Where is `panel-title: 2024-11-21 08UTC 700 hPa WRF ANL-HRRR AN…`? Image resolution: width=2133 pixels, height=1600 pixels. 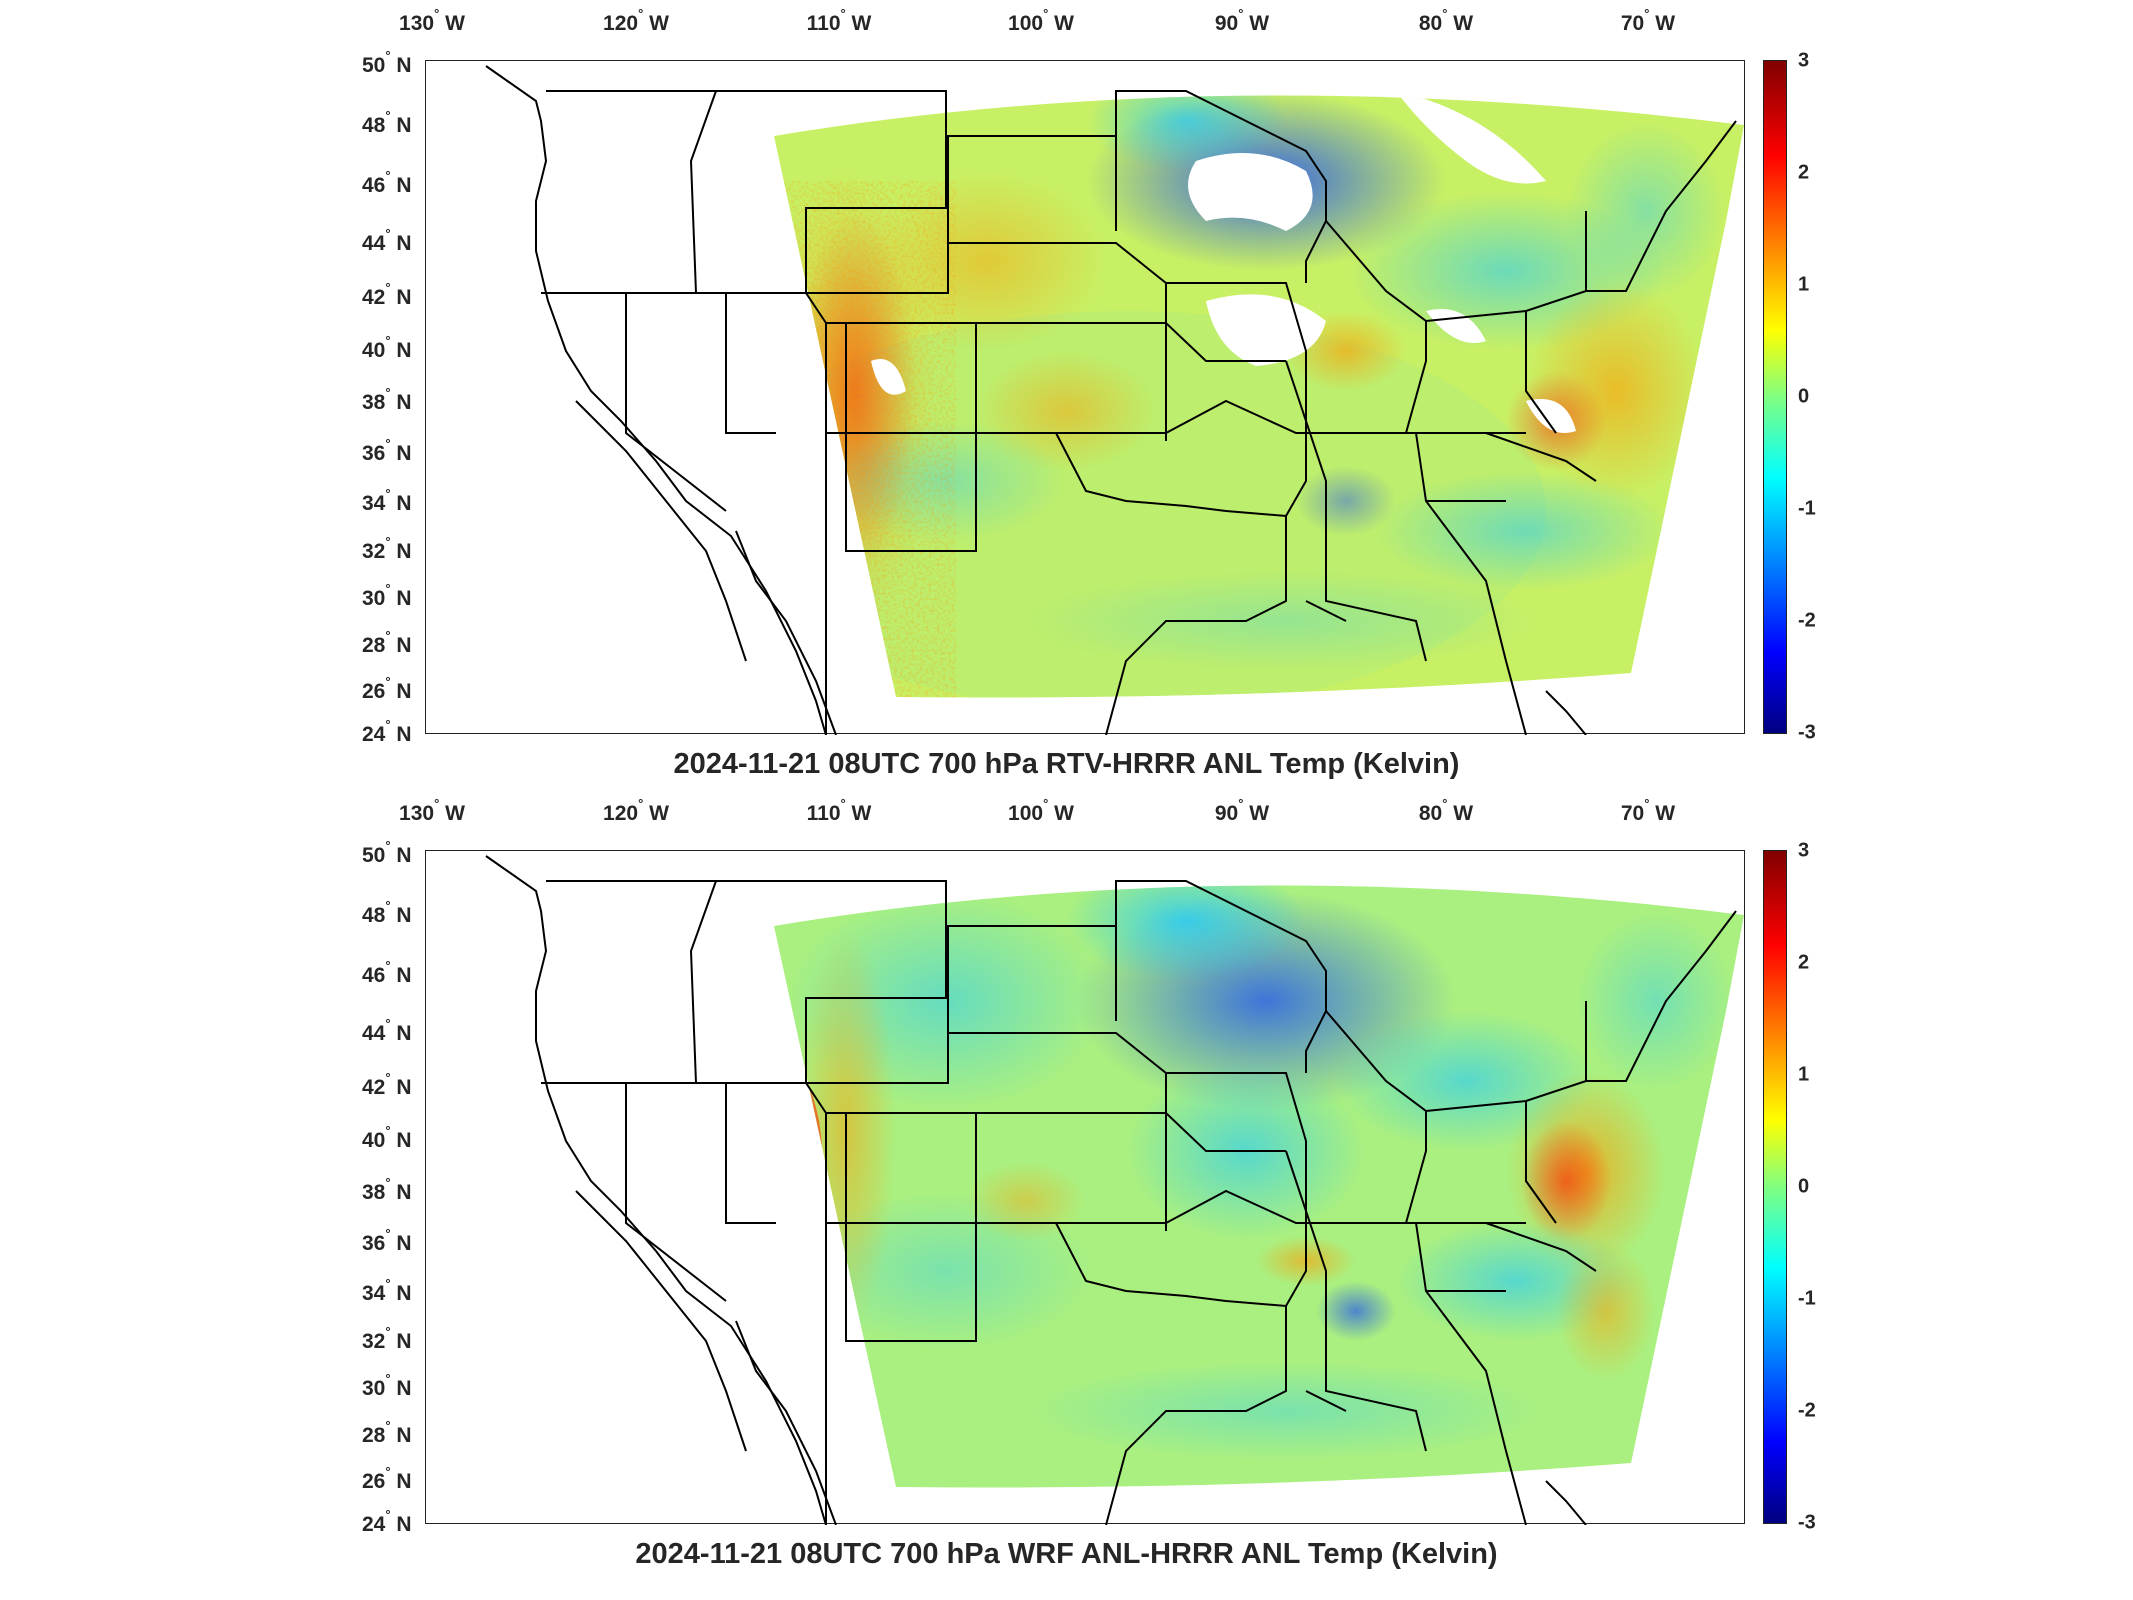
panel-title: 2024-11-21 08UTC 700 hPa WRF ANL-HRRR AN… is located at coordinates (1066, 1554).